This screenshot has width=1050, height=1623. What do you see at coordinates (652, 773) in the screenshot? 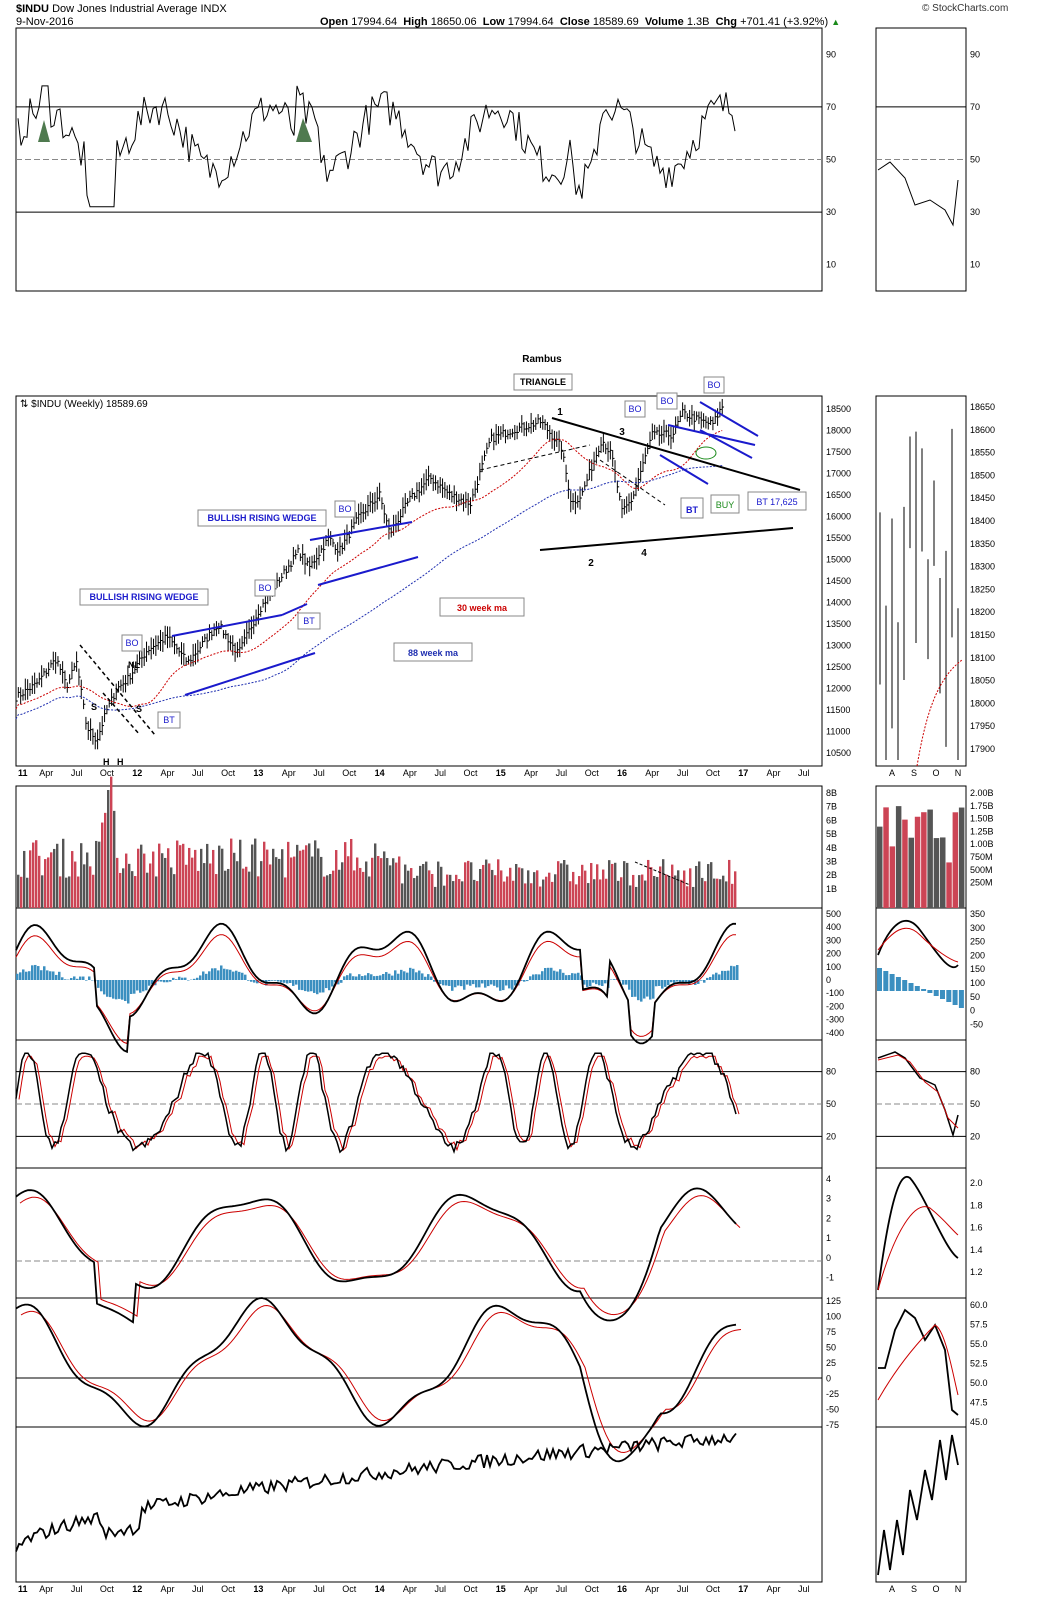
I see `price-xtick-21: Apr` at bounding box center [652, 773].